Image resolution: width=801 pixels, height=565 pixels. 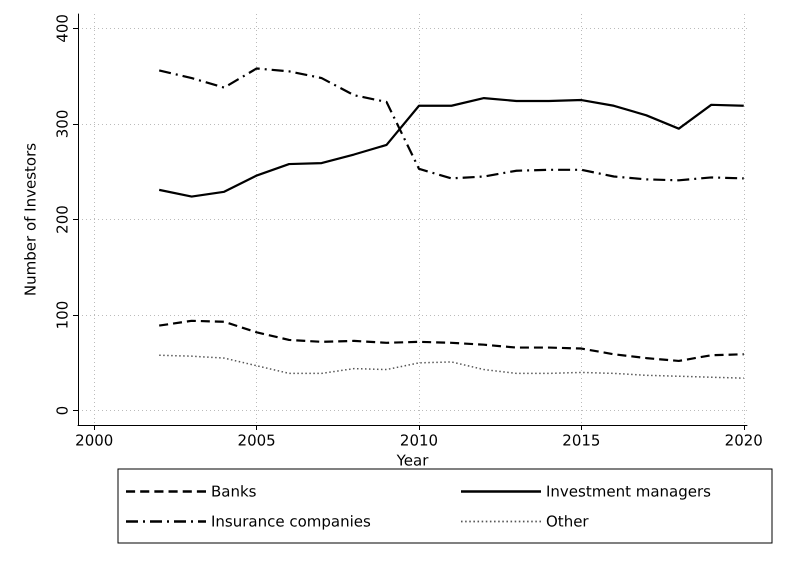 I want to click on x-axis-title: Year, so click(x=413, y=460).